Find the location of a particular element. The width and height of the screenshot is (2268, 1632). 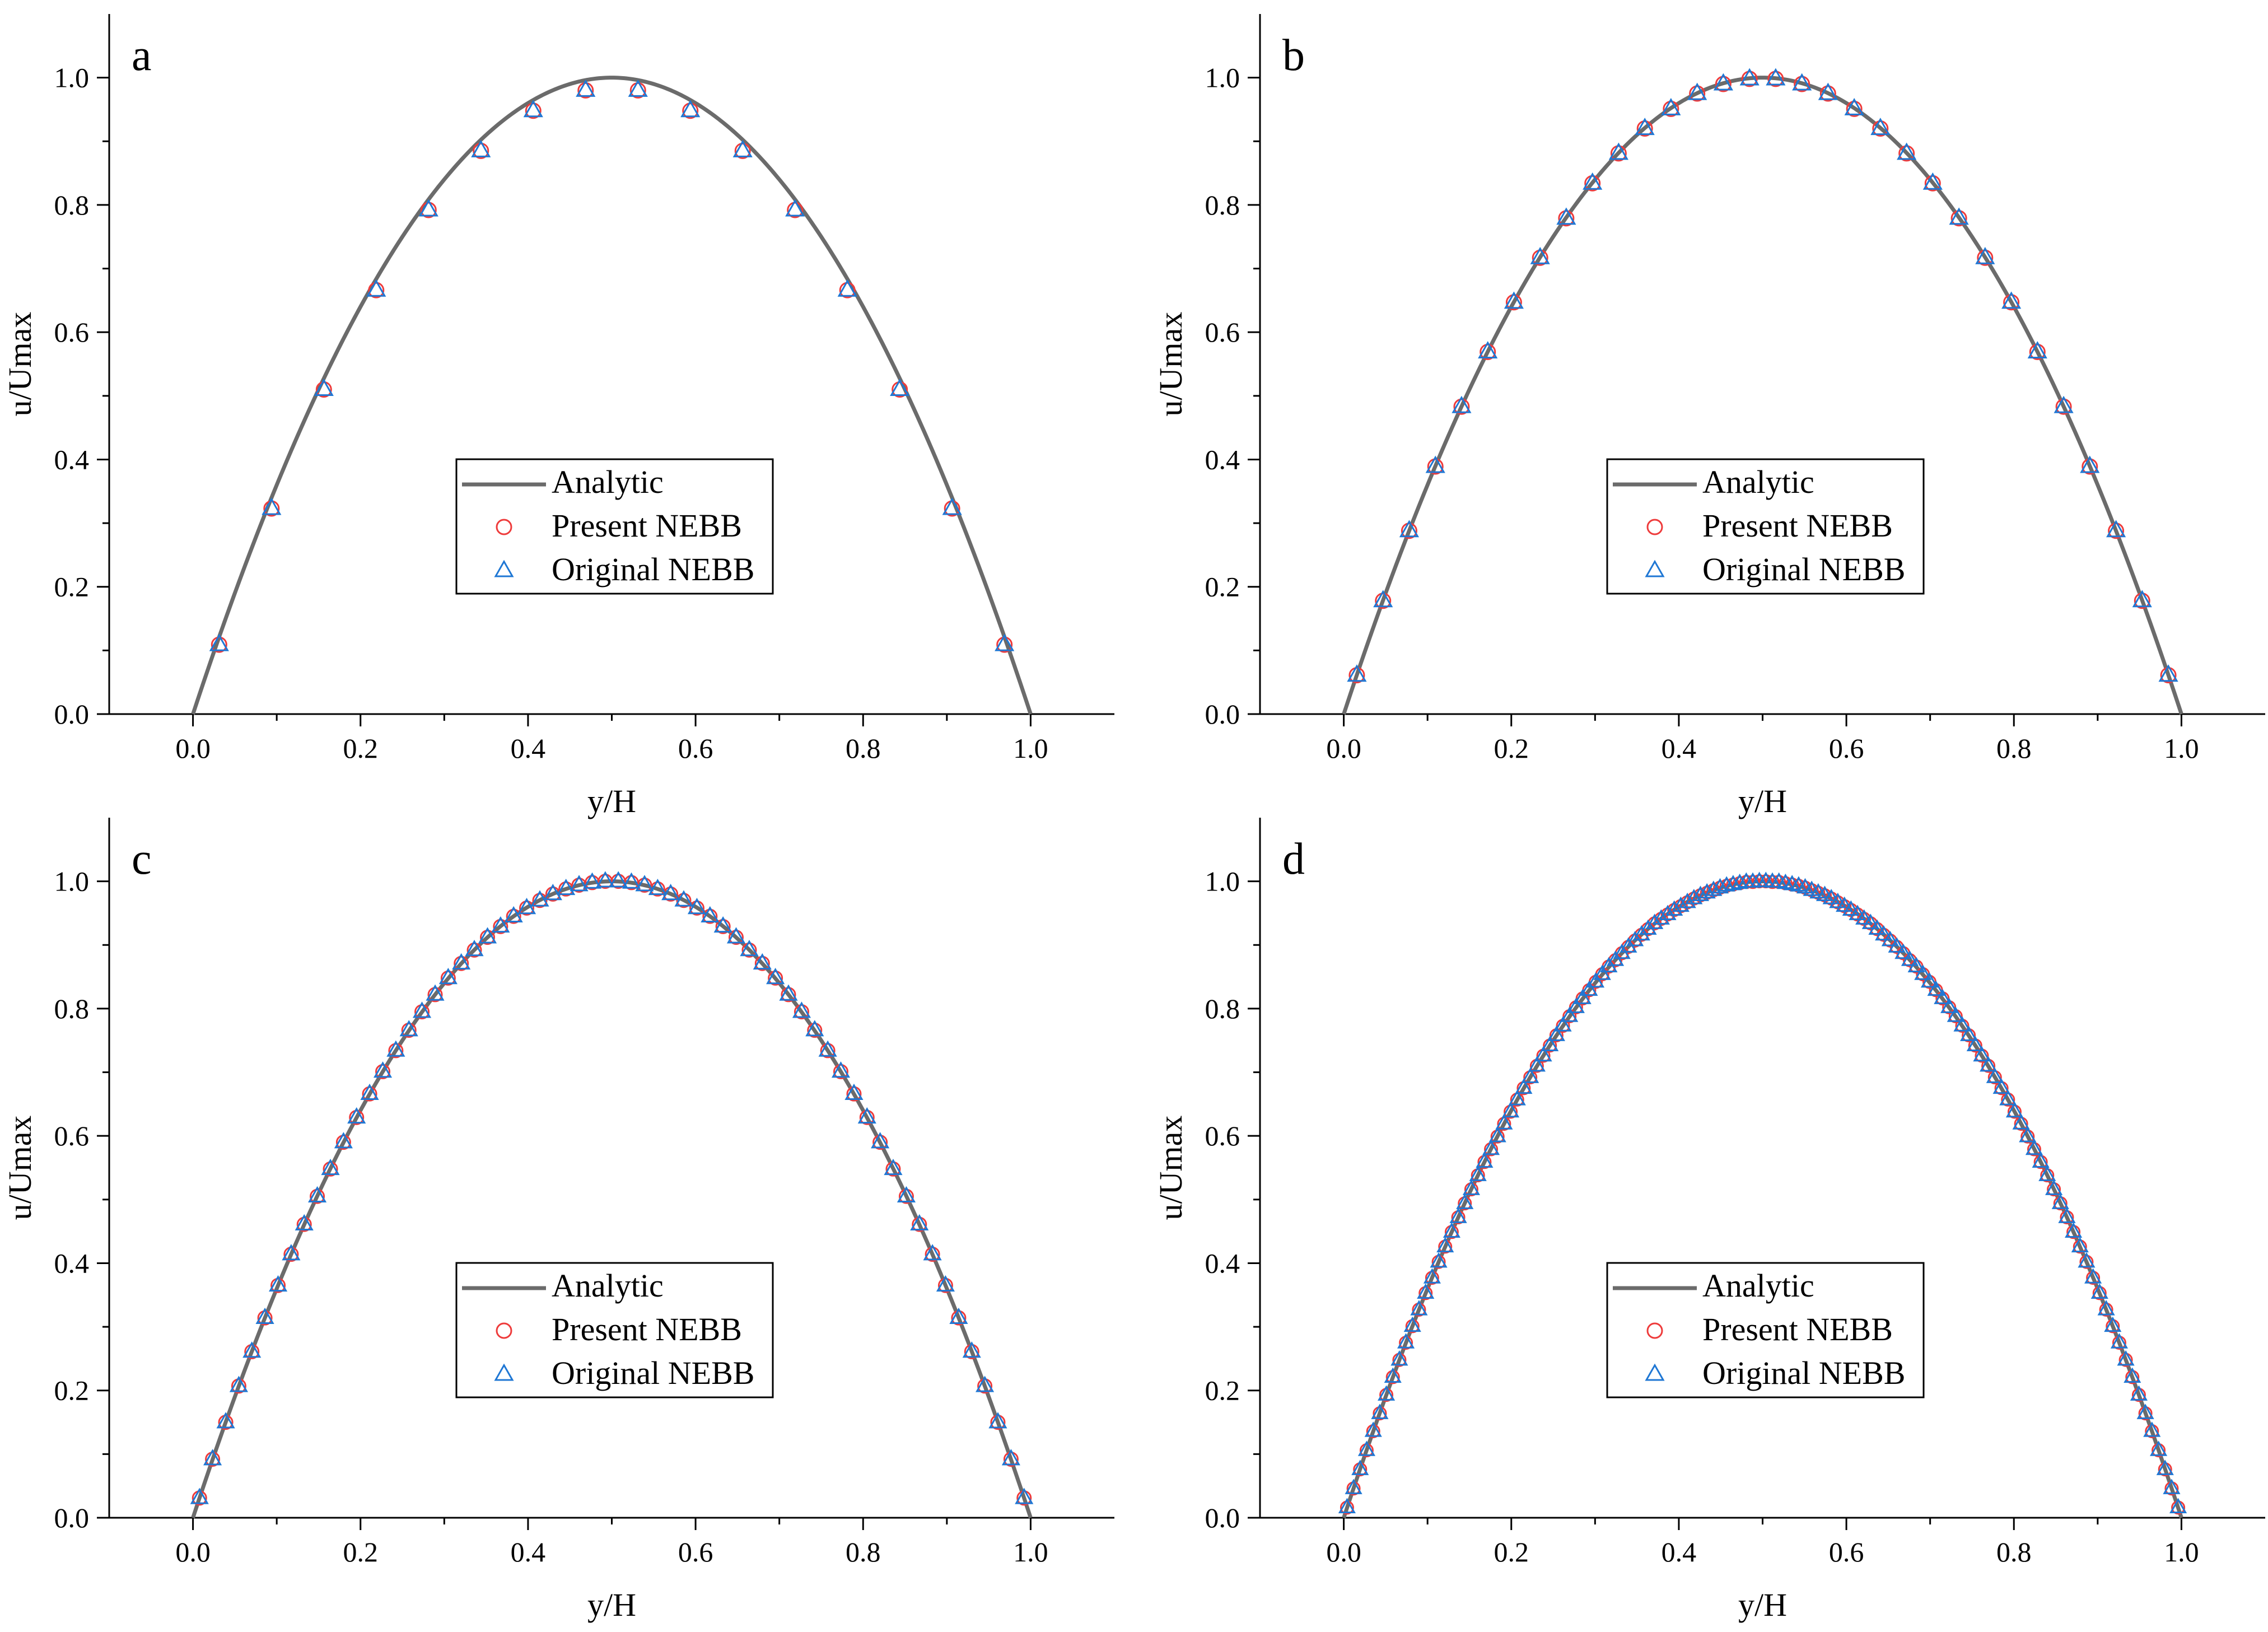

legend-label: Analytic is located at coordinates (1758, 1285).